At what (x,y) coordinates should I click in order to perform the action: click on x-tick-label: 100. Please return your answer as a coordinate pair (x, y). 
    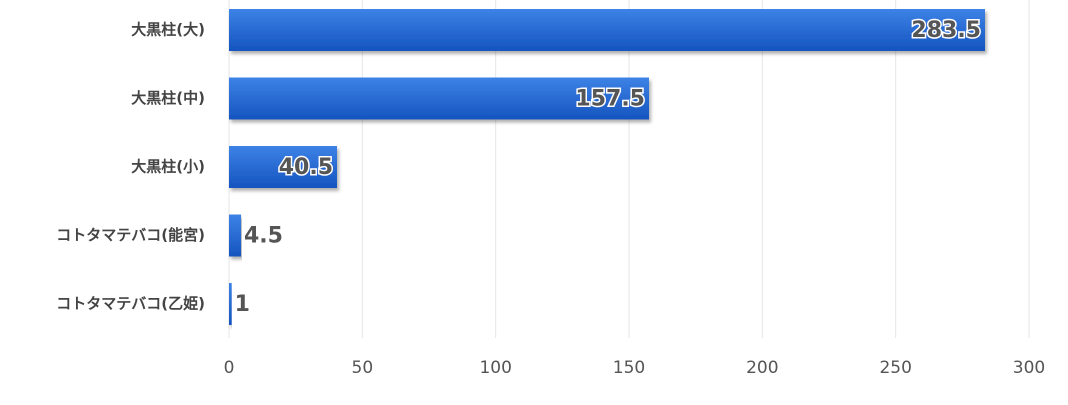
    Looking at the image, I should click on (495, 368).